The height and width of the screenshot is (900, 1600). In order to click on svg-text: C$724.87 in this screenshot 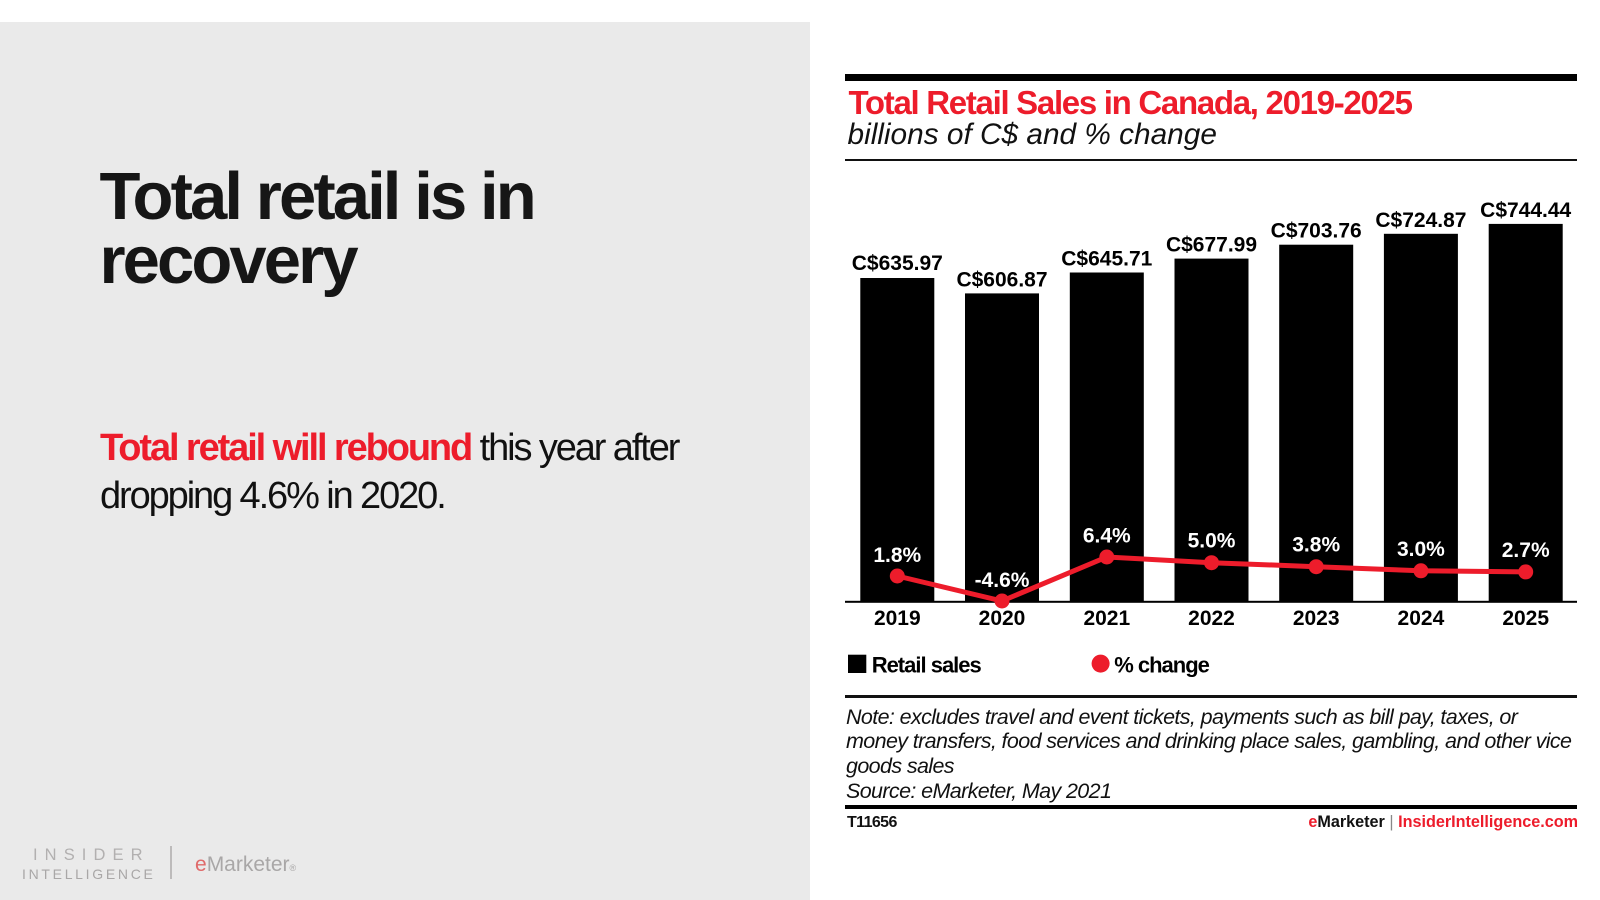, I will do `click(1420, 220)`.